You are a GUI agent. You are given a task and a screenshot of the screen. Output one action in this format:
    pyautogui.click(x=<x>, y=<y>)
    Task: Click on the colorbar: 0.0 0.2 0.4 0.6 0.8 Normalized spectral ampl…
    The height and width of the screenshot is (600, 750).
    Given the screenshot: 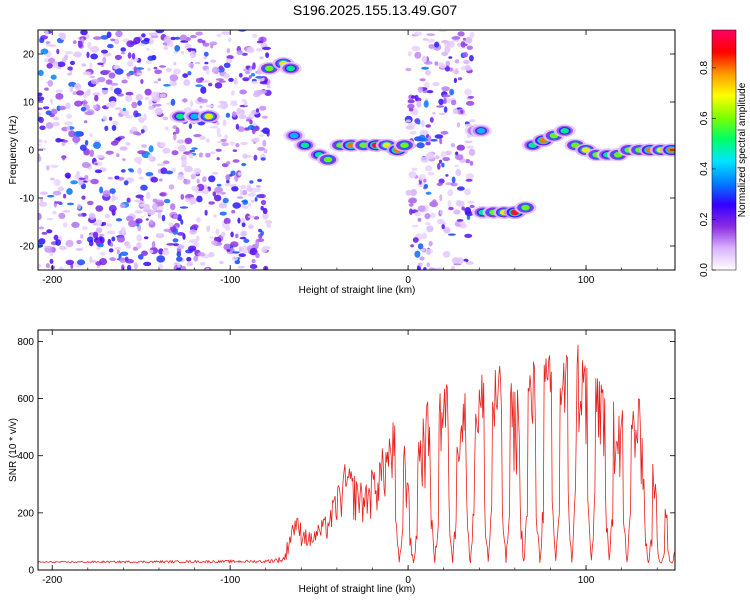 What is the action you would take?
    pyautogui.click(x=723, y=153)
    